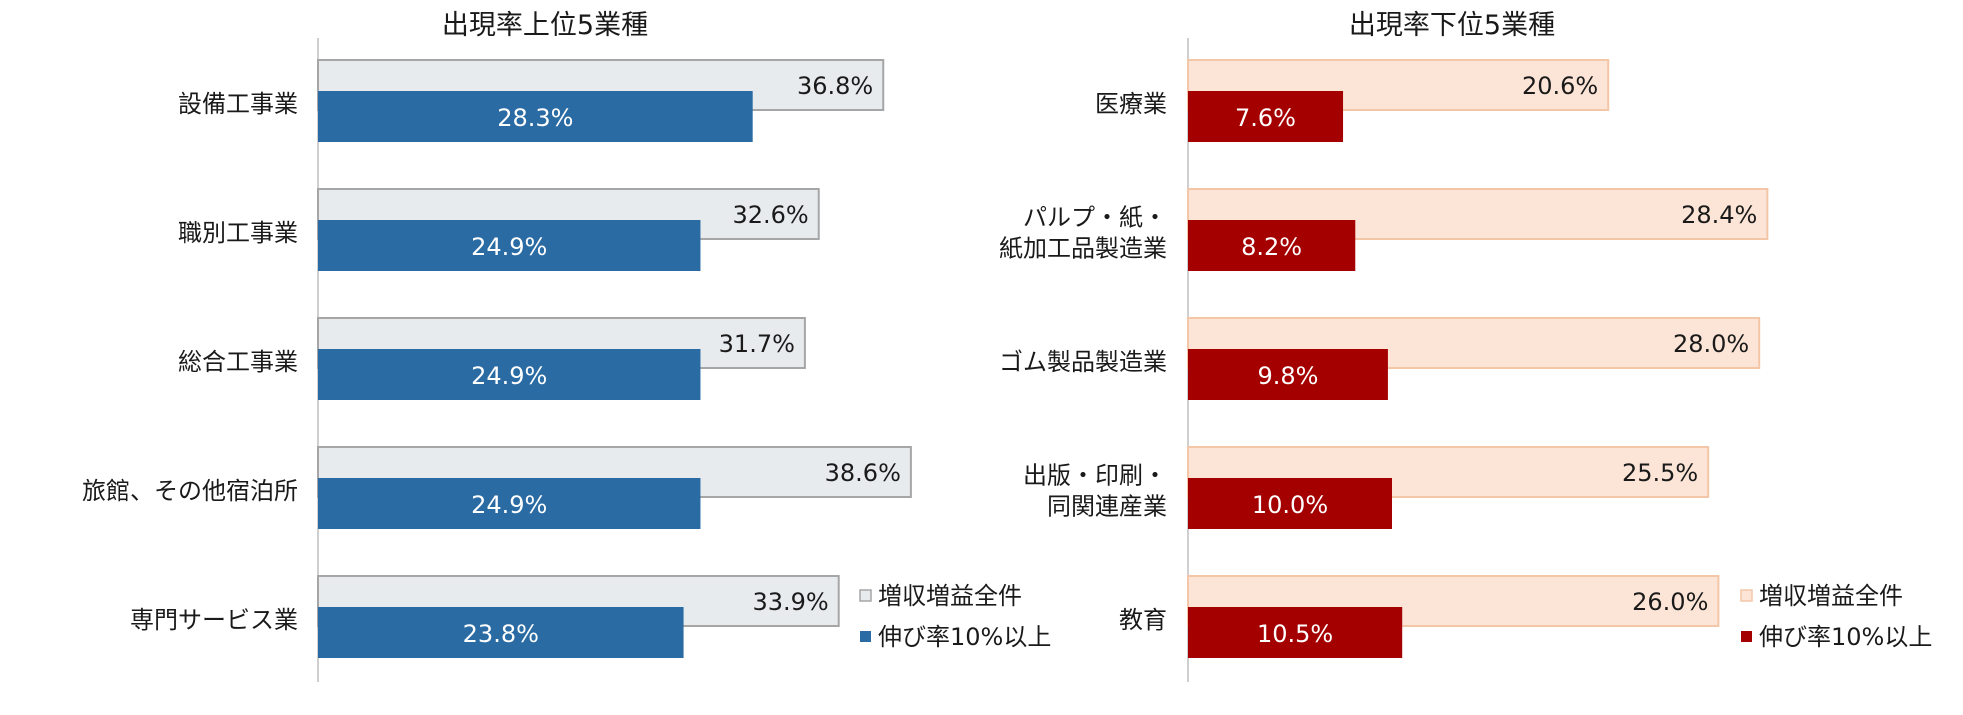  I want to click on category-label-0: 医療業, so click(1131, 104).